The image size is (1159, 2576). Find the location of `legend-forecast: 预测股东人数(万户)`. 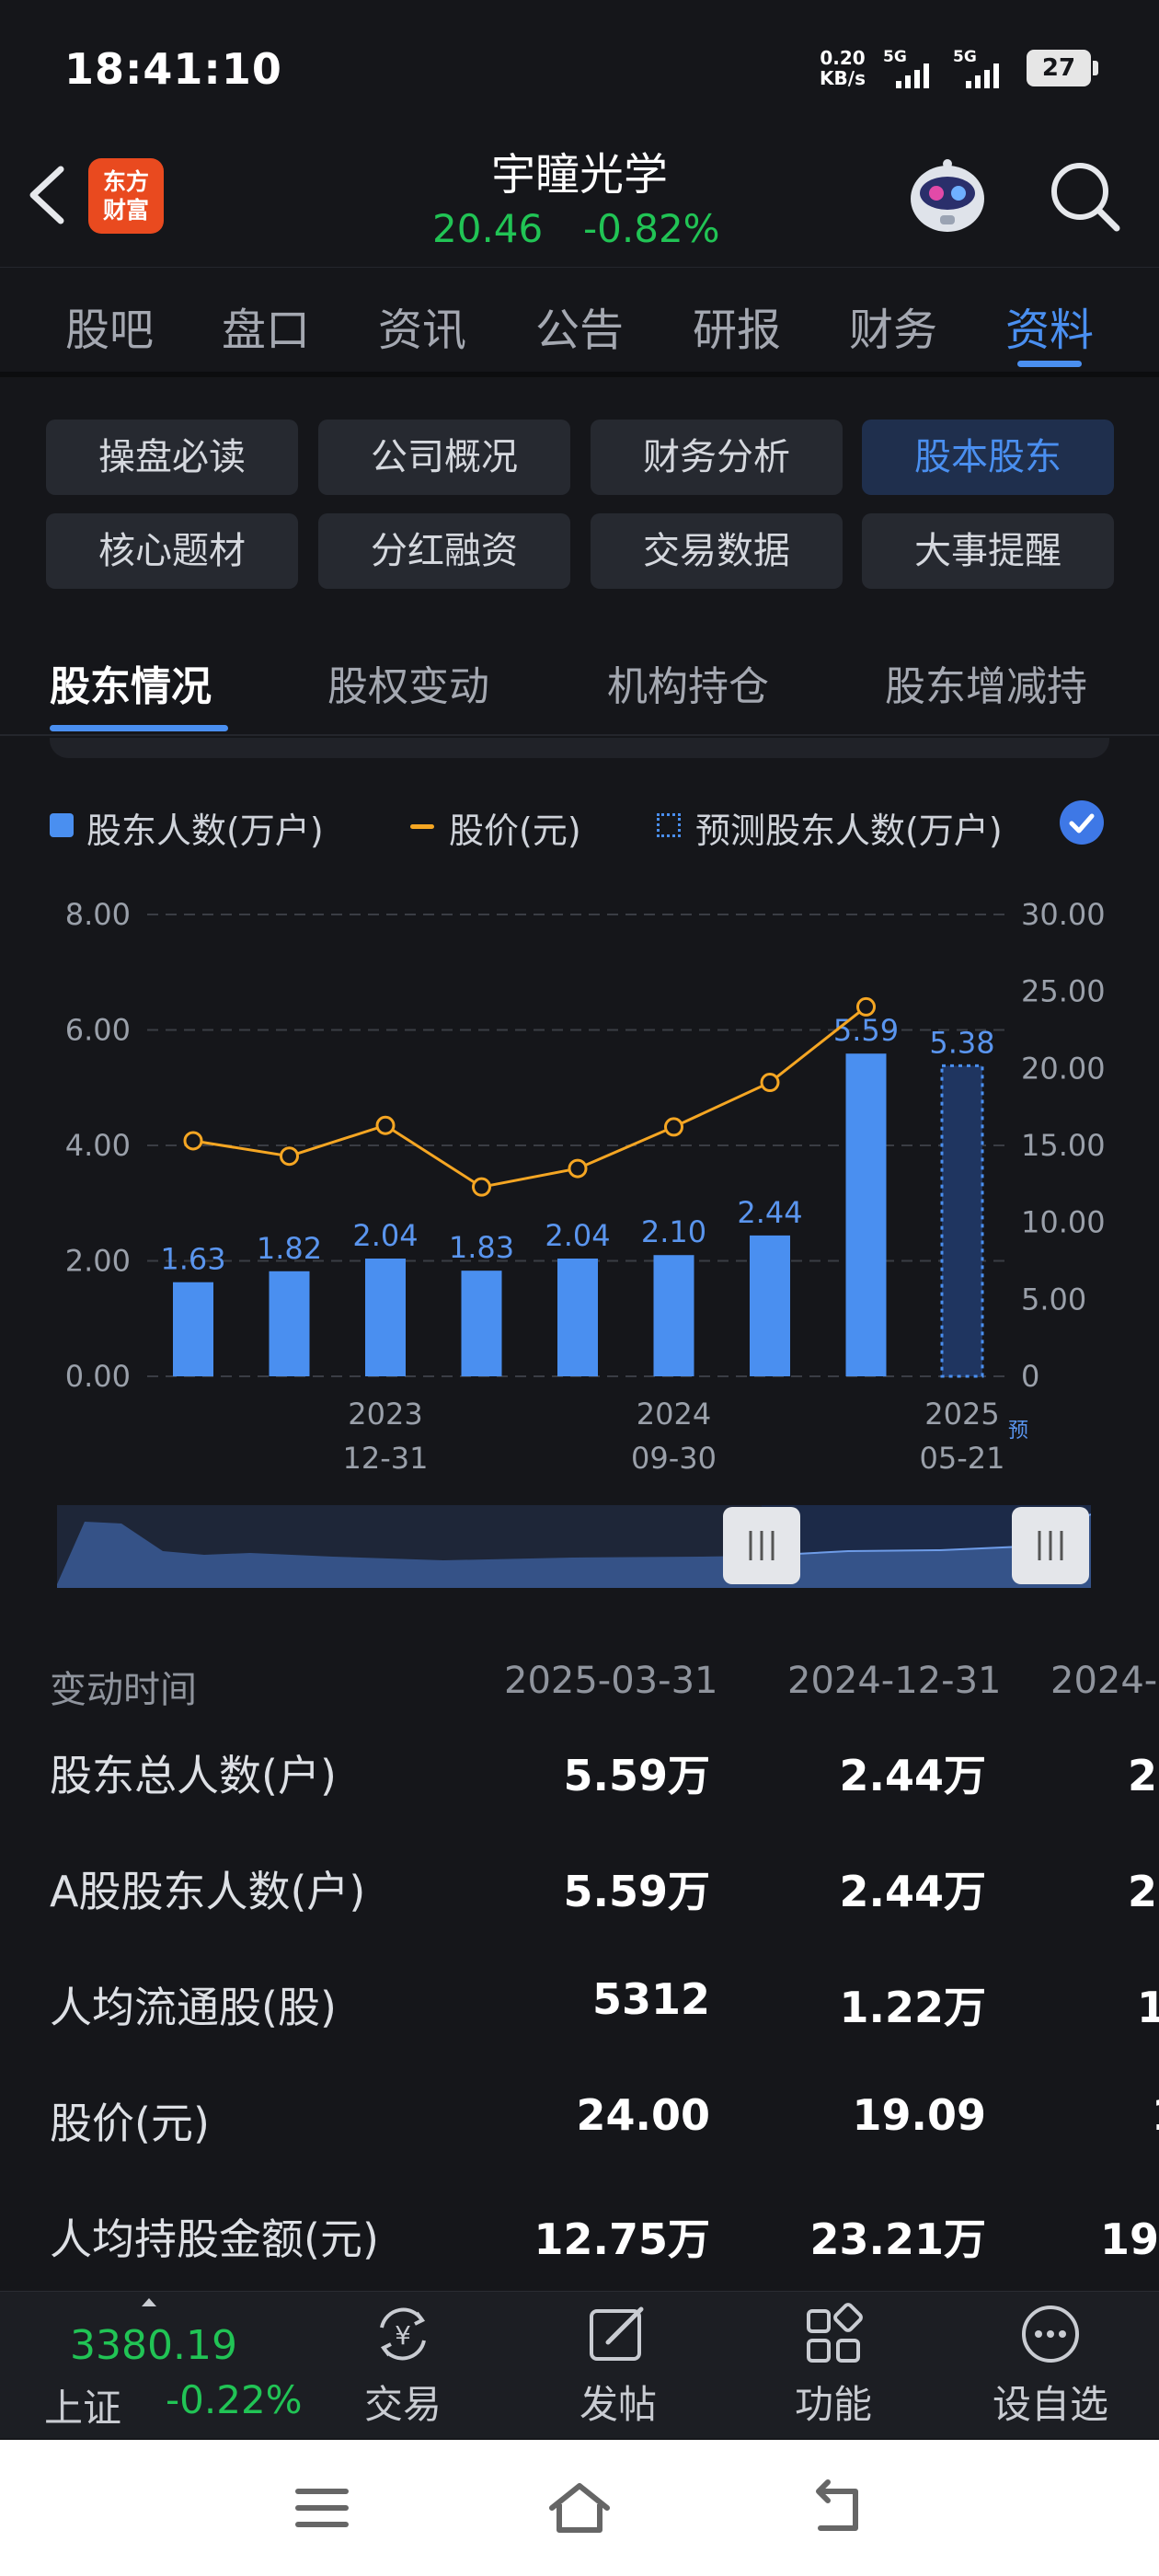

legend-forecast: 预测股东人数(万户) is located at coordinates (849, 831).